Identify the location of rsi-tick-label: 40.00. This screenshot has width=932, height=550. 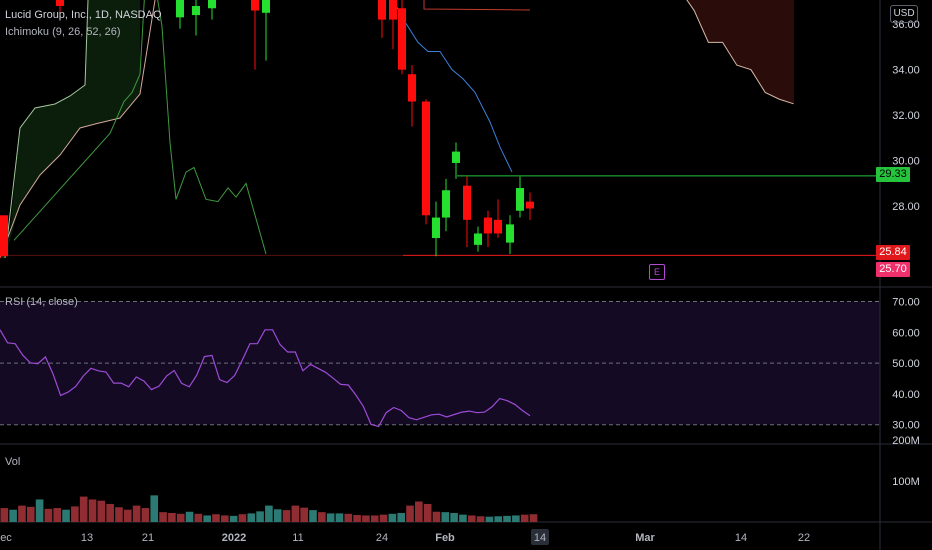
(906, 395).